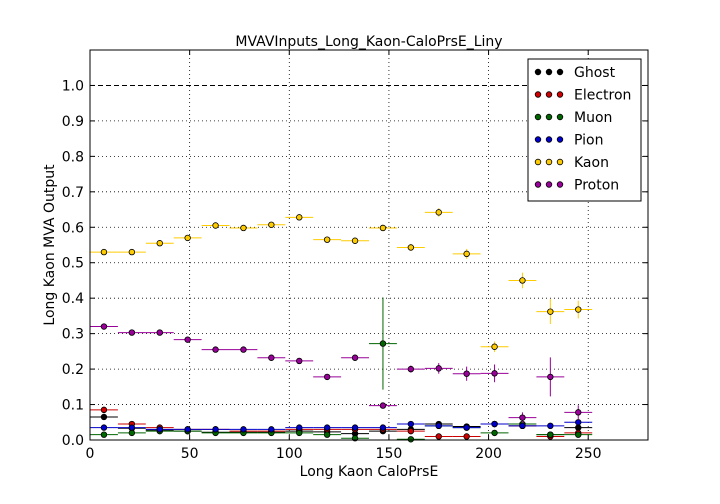 This screenshot has height=504, width=720. What do you see at coordinates (73, 370) in the screenshot?
I see `y-tick-label: 0.2` at bounding box center [73, 370].